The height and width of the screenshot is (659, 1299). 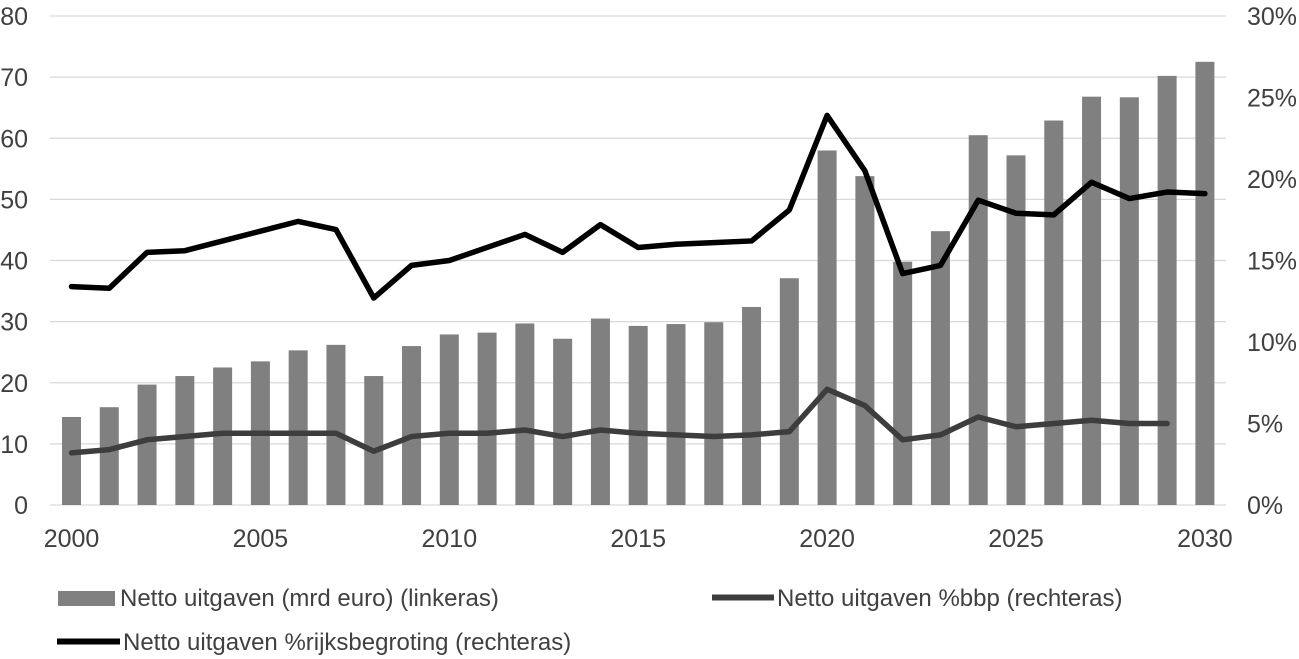 I want to click on right-axis-labels: 0% 5% 10% 15% 20% 25% 30%, so click(x=1272, y=261).